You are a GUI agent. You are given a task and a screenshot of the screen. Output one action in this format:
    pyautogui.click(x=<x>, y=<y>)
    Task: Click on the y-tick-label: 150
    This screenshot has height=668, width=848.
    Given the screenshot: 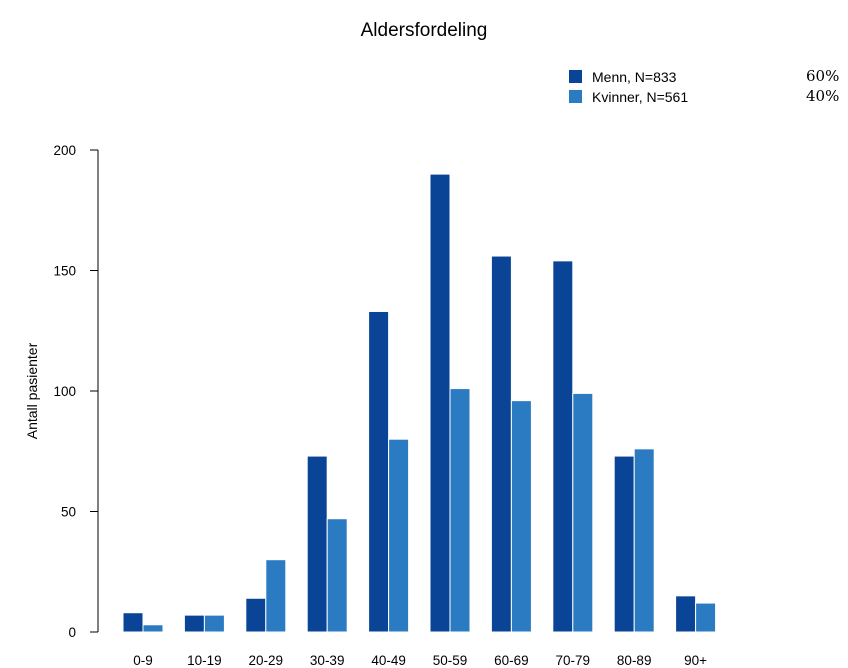 What is the action you would take?
    pyautogui.click(x=64, y=271)
    